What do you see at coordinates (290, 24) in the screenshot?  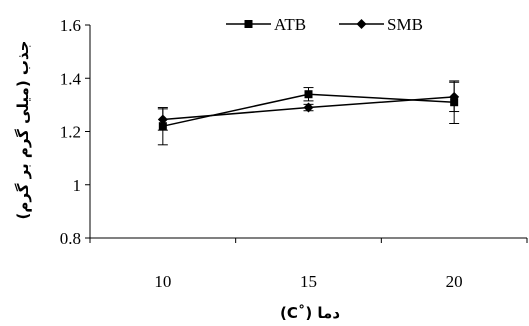 I see `legend-label: ATB` at bounding box center [290, 24].